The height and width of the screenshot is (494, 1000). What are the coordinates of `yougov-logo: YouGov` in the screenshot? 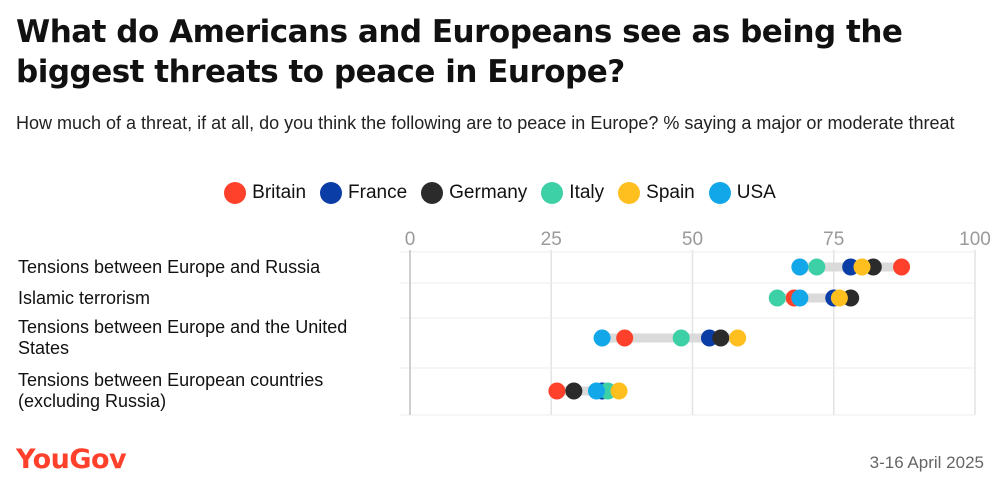 It's located at (71, 459).